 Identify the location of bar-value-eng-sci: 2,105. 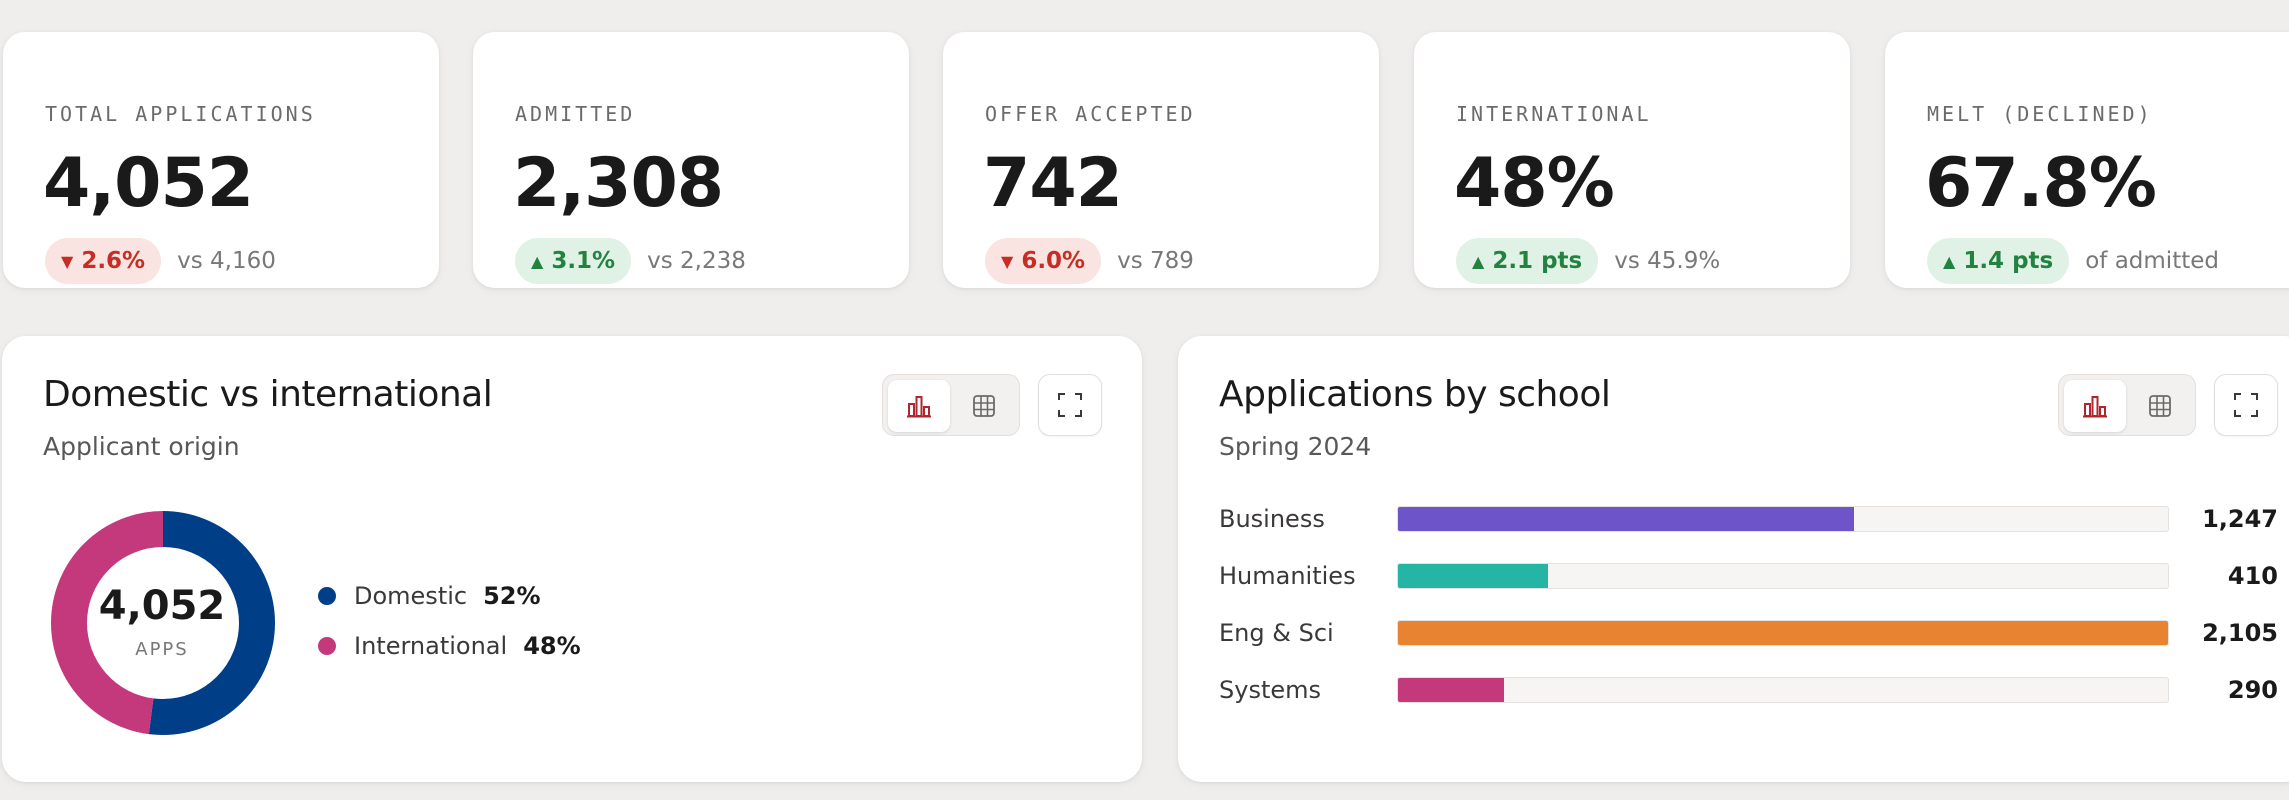
(2240, 633).